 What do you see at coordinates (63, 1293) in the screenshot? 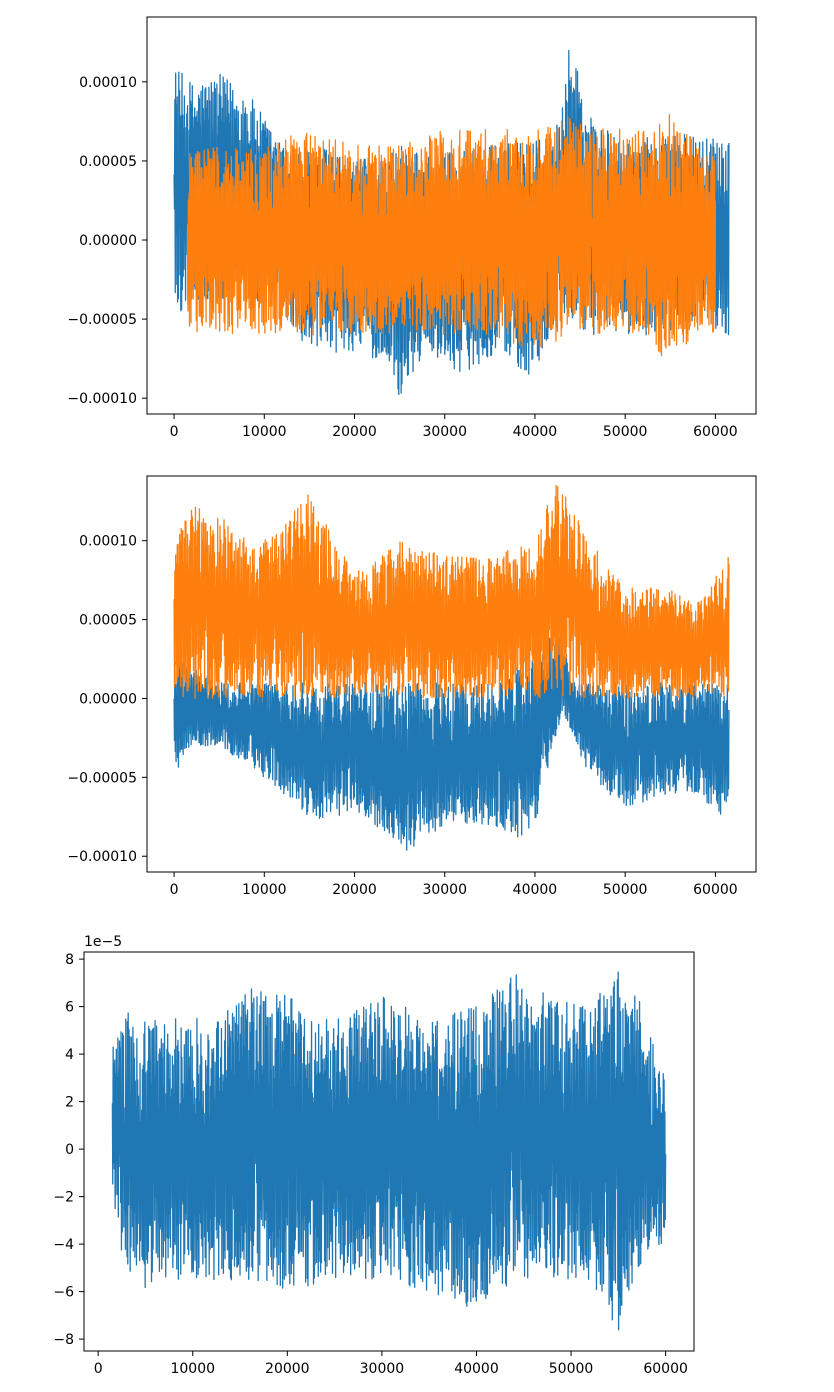
I see `y-tick-label: −6` at bounding box center [63, 1293].